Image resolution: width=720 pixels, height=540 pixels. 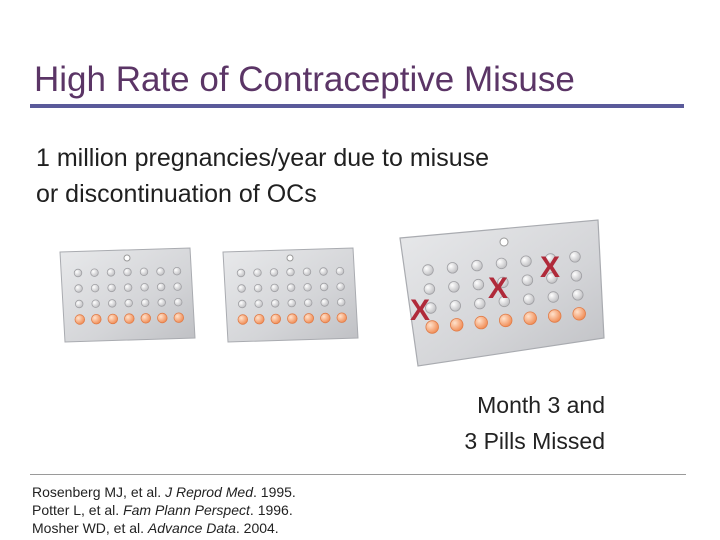 I want to click on slide-title: High Rate of Contraceptive Misuse, so click(x=304, y=79).